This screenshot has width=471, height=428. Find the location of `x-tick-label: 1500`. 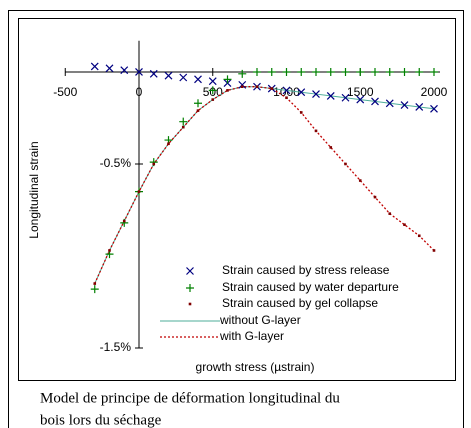

x-tick-label: 1500 is located at coordinates (360, 92).